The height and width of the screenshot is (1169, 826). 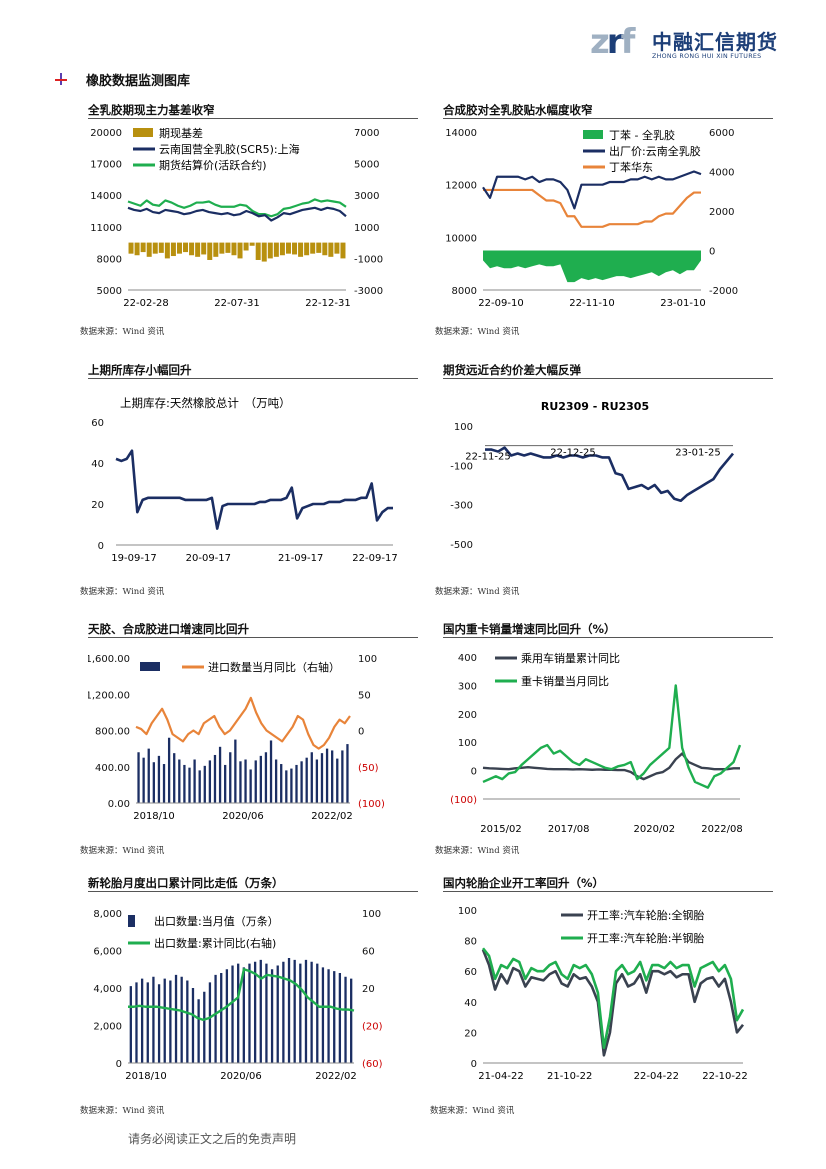 What do you see at coordinates (518, 110) in the screenshot?
I see `chart-title: 合成胶对全乳胶贴水幅度收窄` at bounding box center [518, 110].